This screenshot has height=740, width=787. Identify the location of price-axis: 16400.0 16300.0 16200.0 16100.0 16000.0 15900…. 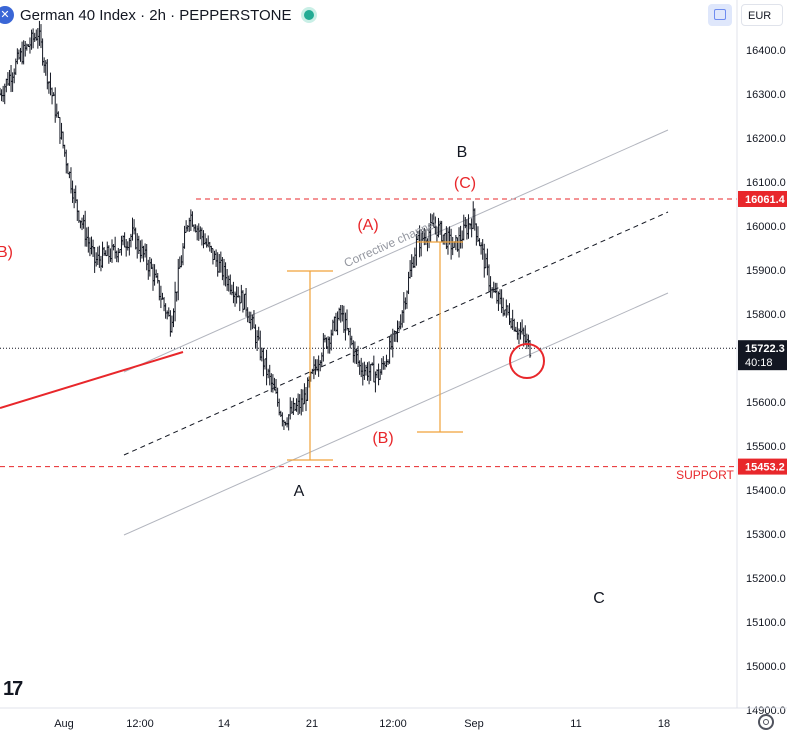
(761, 358).